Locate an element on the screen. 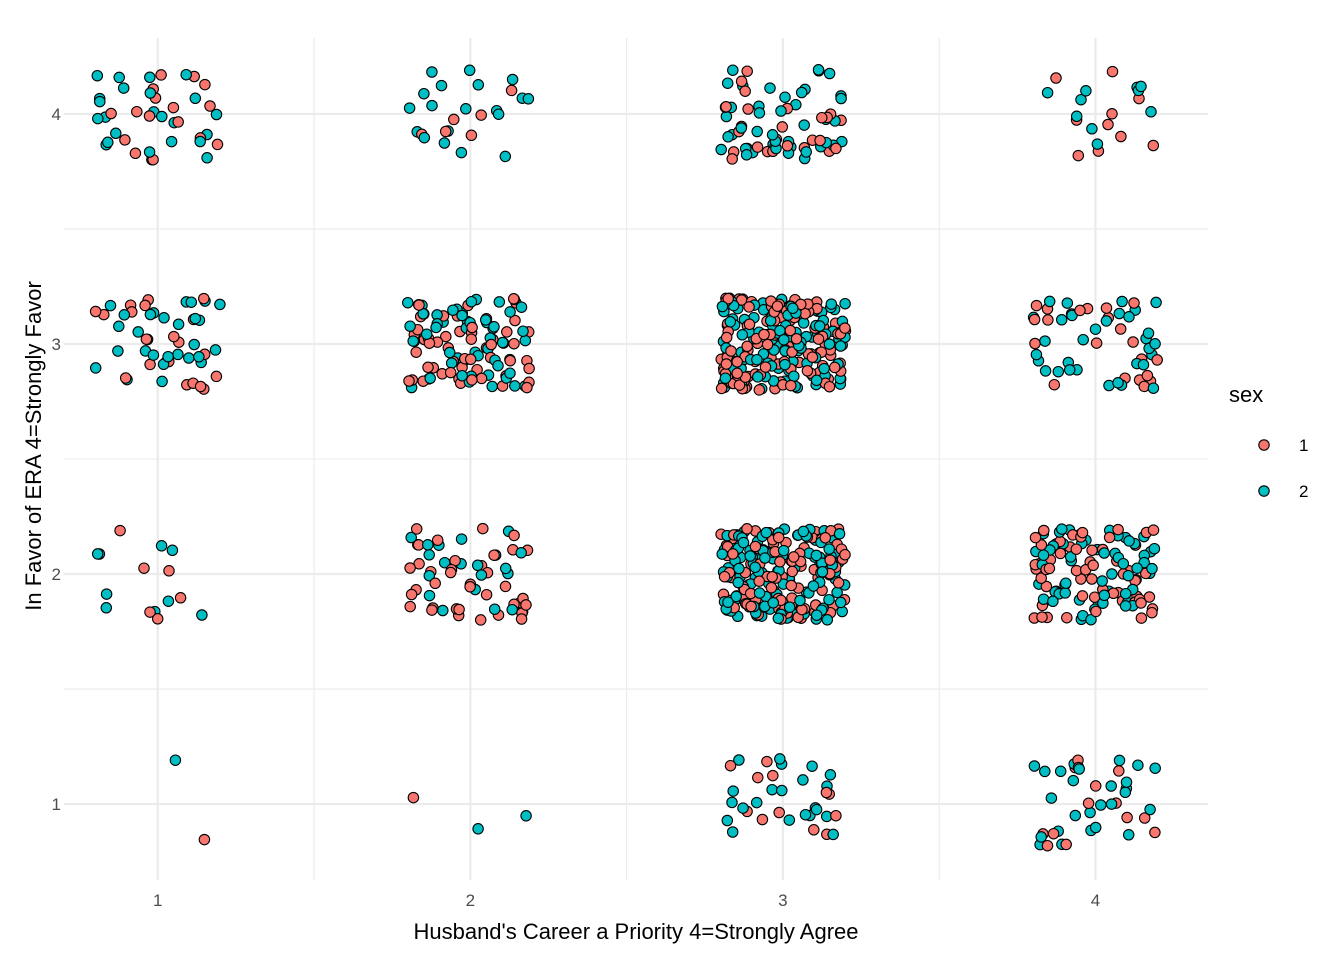 This screenshot has width=1344, height=960. y-tick-label: 4 is located at coordinates (56, 114).